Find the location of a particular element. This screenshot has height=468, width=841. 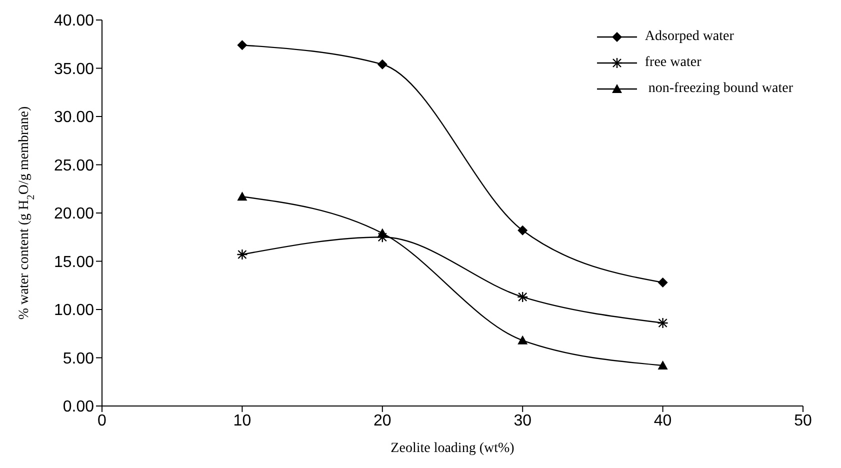

y-tick-label: 15.00 is located at coordinates (74, 262).